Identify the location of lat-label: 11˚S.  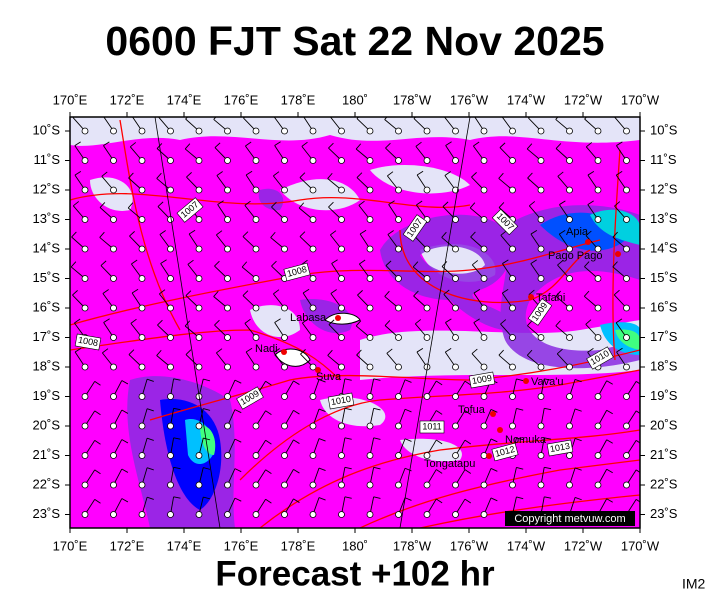
(47, 159).